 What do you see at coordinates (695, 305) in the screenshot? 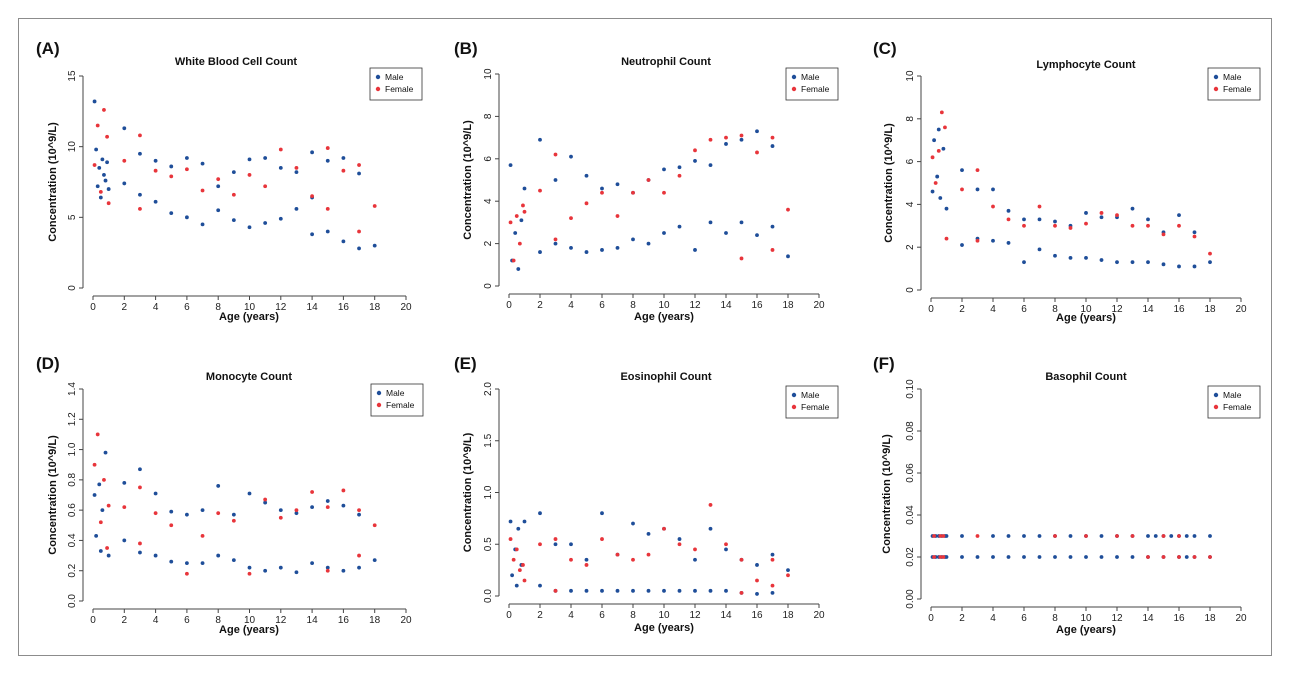
I see `x-tick-label: 12` at bounding box center [695, 305].